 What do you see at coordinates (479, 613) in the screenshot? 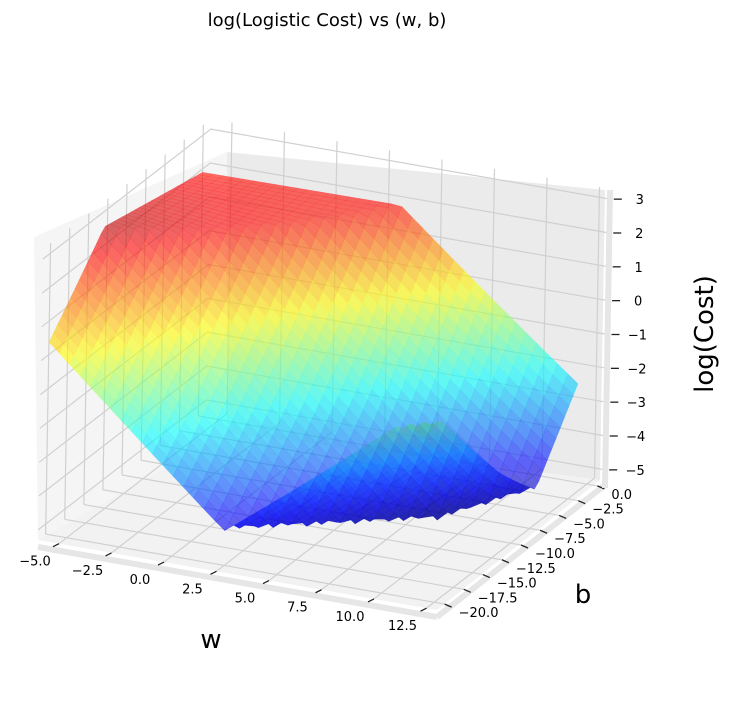
I see `b-tick-label: −20.0` at bounding box center [479, 613].